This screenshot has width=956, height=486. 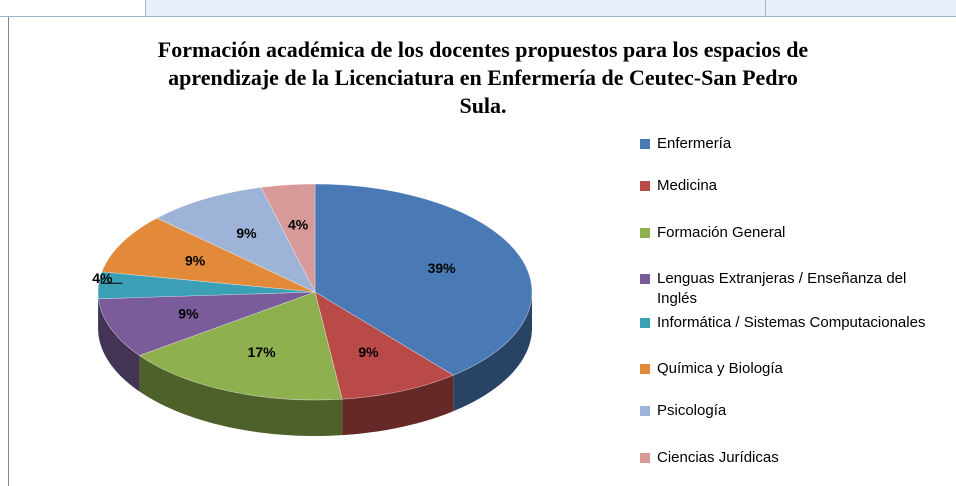 I want to click on legend-item: Medicina, so click(x=795, y=186).